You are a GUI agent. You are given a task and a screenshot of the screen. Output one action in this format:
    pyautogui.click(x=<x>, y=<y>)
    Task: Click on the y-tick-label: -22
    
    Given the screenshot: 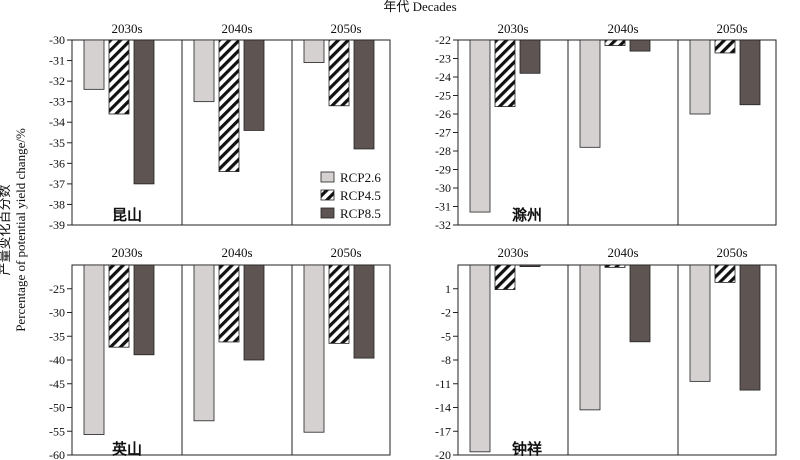 What is the action you would take?
    pyautogui.click(x=443, y=40)
    